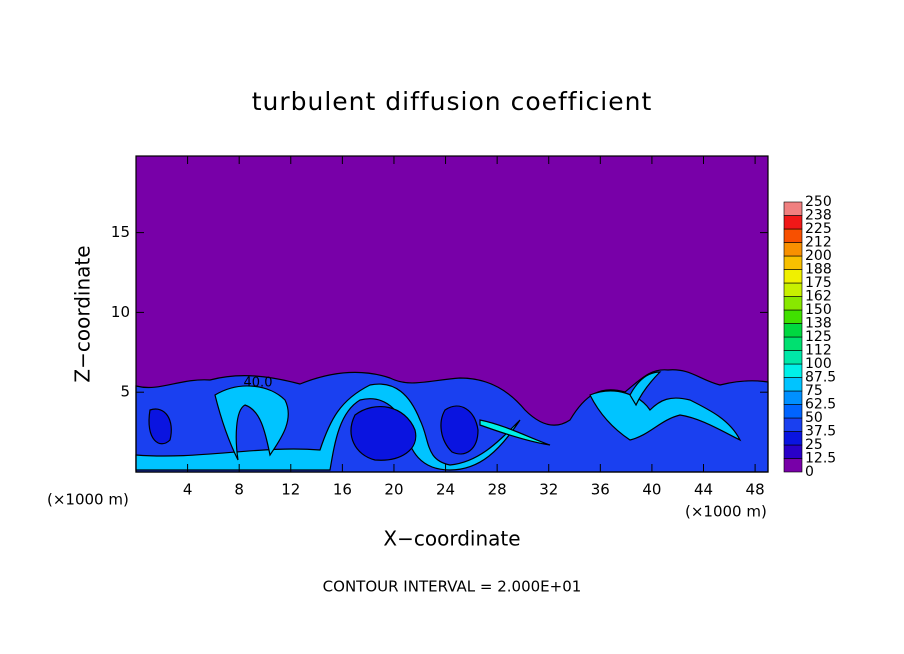 Image resolution: width=904 pixels, height=654 pixels. Describe the element at coordinates (814, 445) in the screenshot. I see `colorbar-label: 25` at that location.